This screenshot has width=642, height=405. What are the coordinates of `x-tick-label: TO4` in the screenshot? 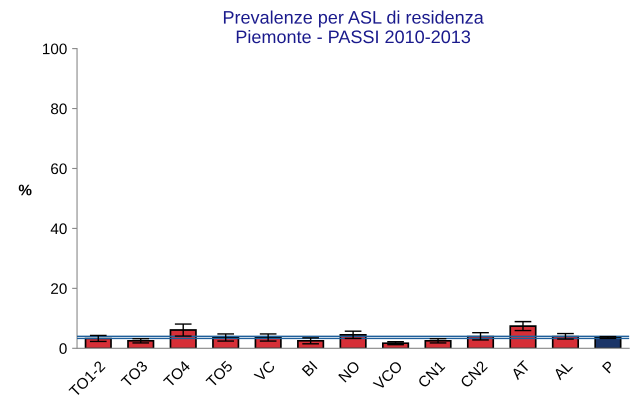 It's located at (176, 374).